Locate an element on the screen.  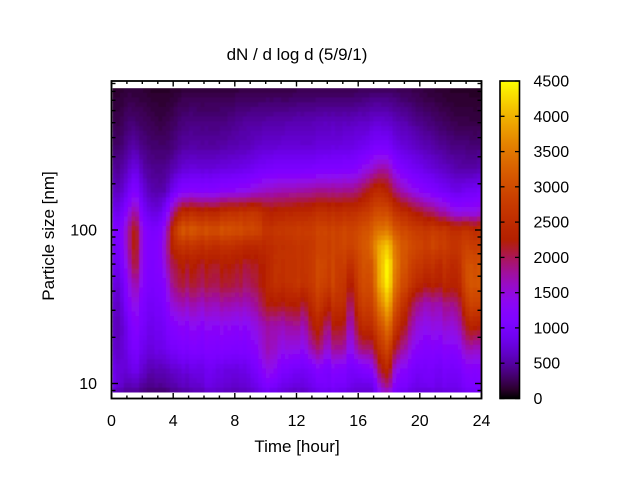
svg-text: 8 is located at coordinates (234, 421).